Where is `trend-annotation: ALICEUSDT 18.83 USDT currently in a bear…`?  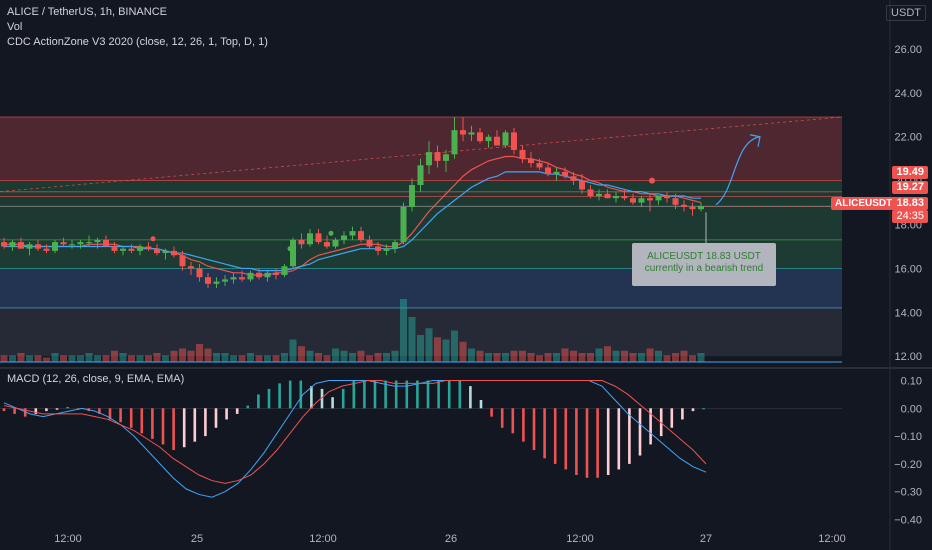 trend-annotation: ALICEUSDT 18.83 USDT currently in a bear… is located at coordinates (704, 264).